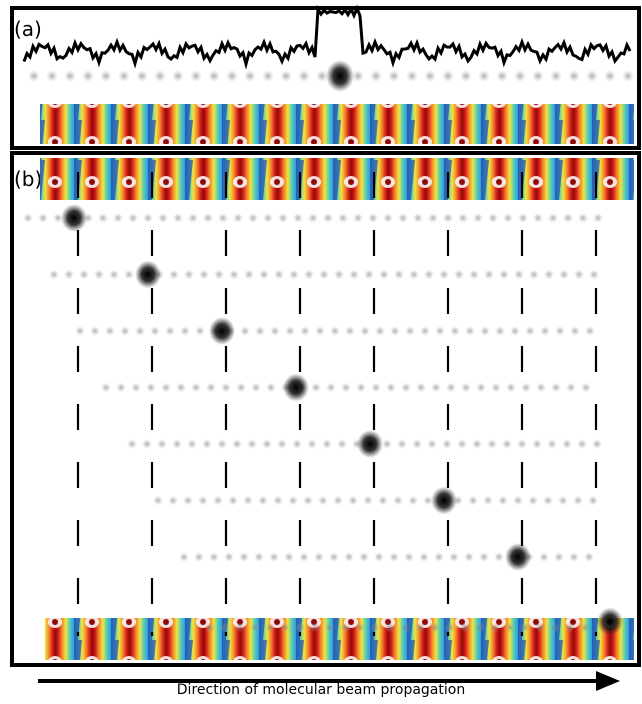  I want to click on panel-b-top-field-strip, so click(337, 179).